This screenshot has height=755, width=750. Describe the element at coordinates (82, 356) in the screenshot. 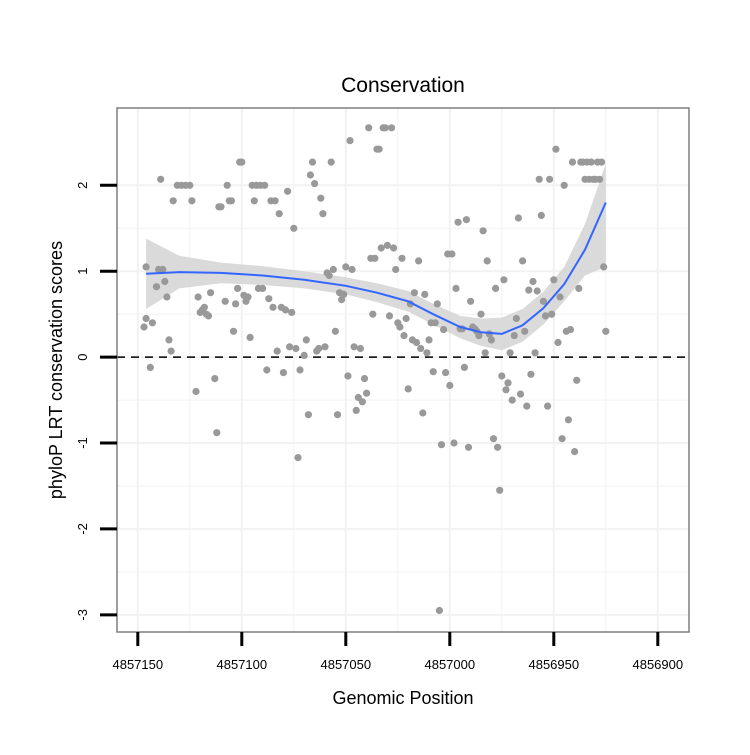

I see `y-tick-label: 0` at that location.